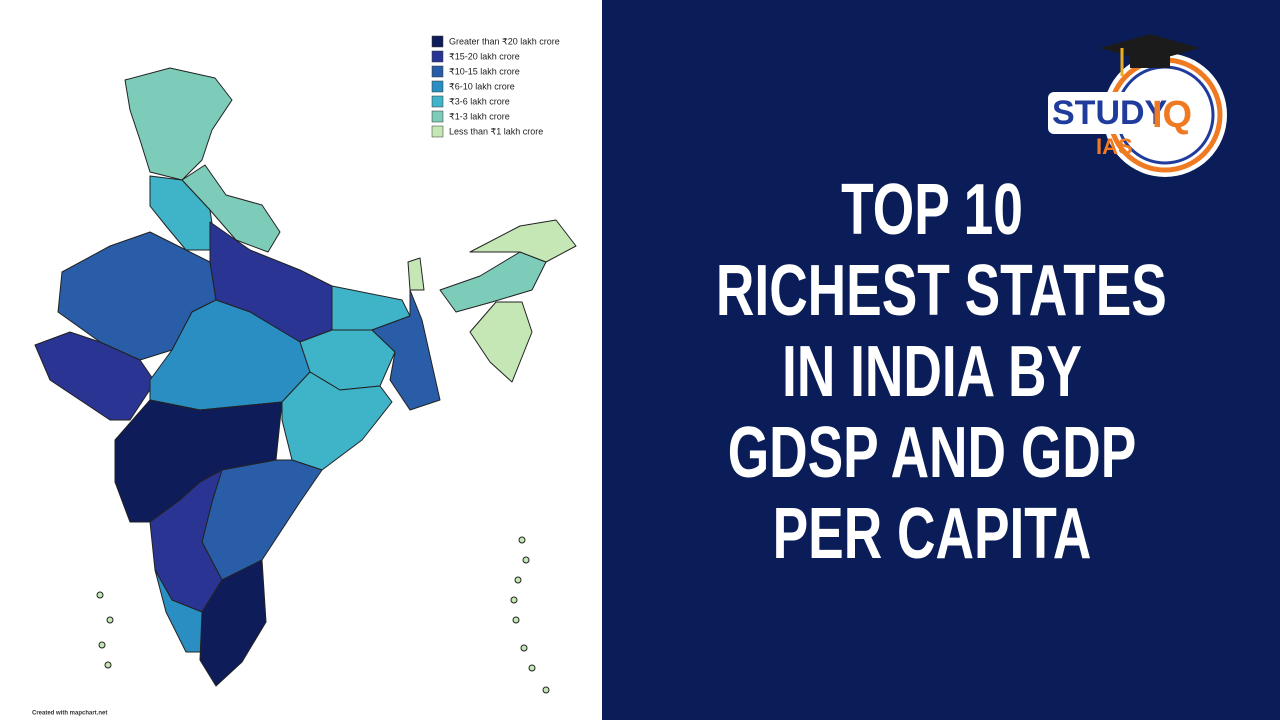 The height and width of the screenshot is (725, 1280). Describe the element at coordinates (941, 291) in the screenshot. I see `title-line: RICHEST STATES` at that location.